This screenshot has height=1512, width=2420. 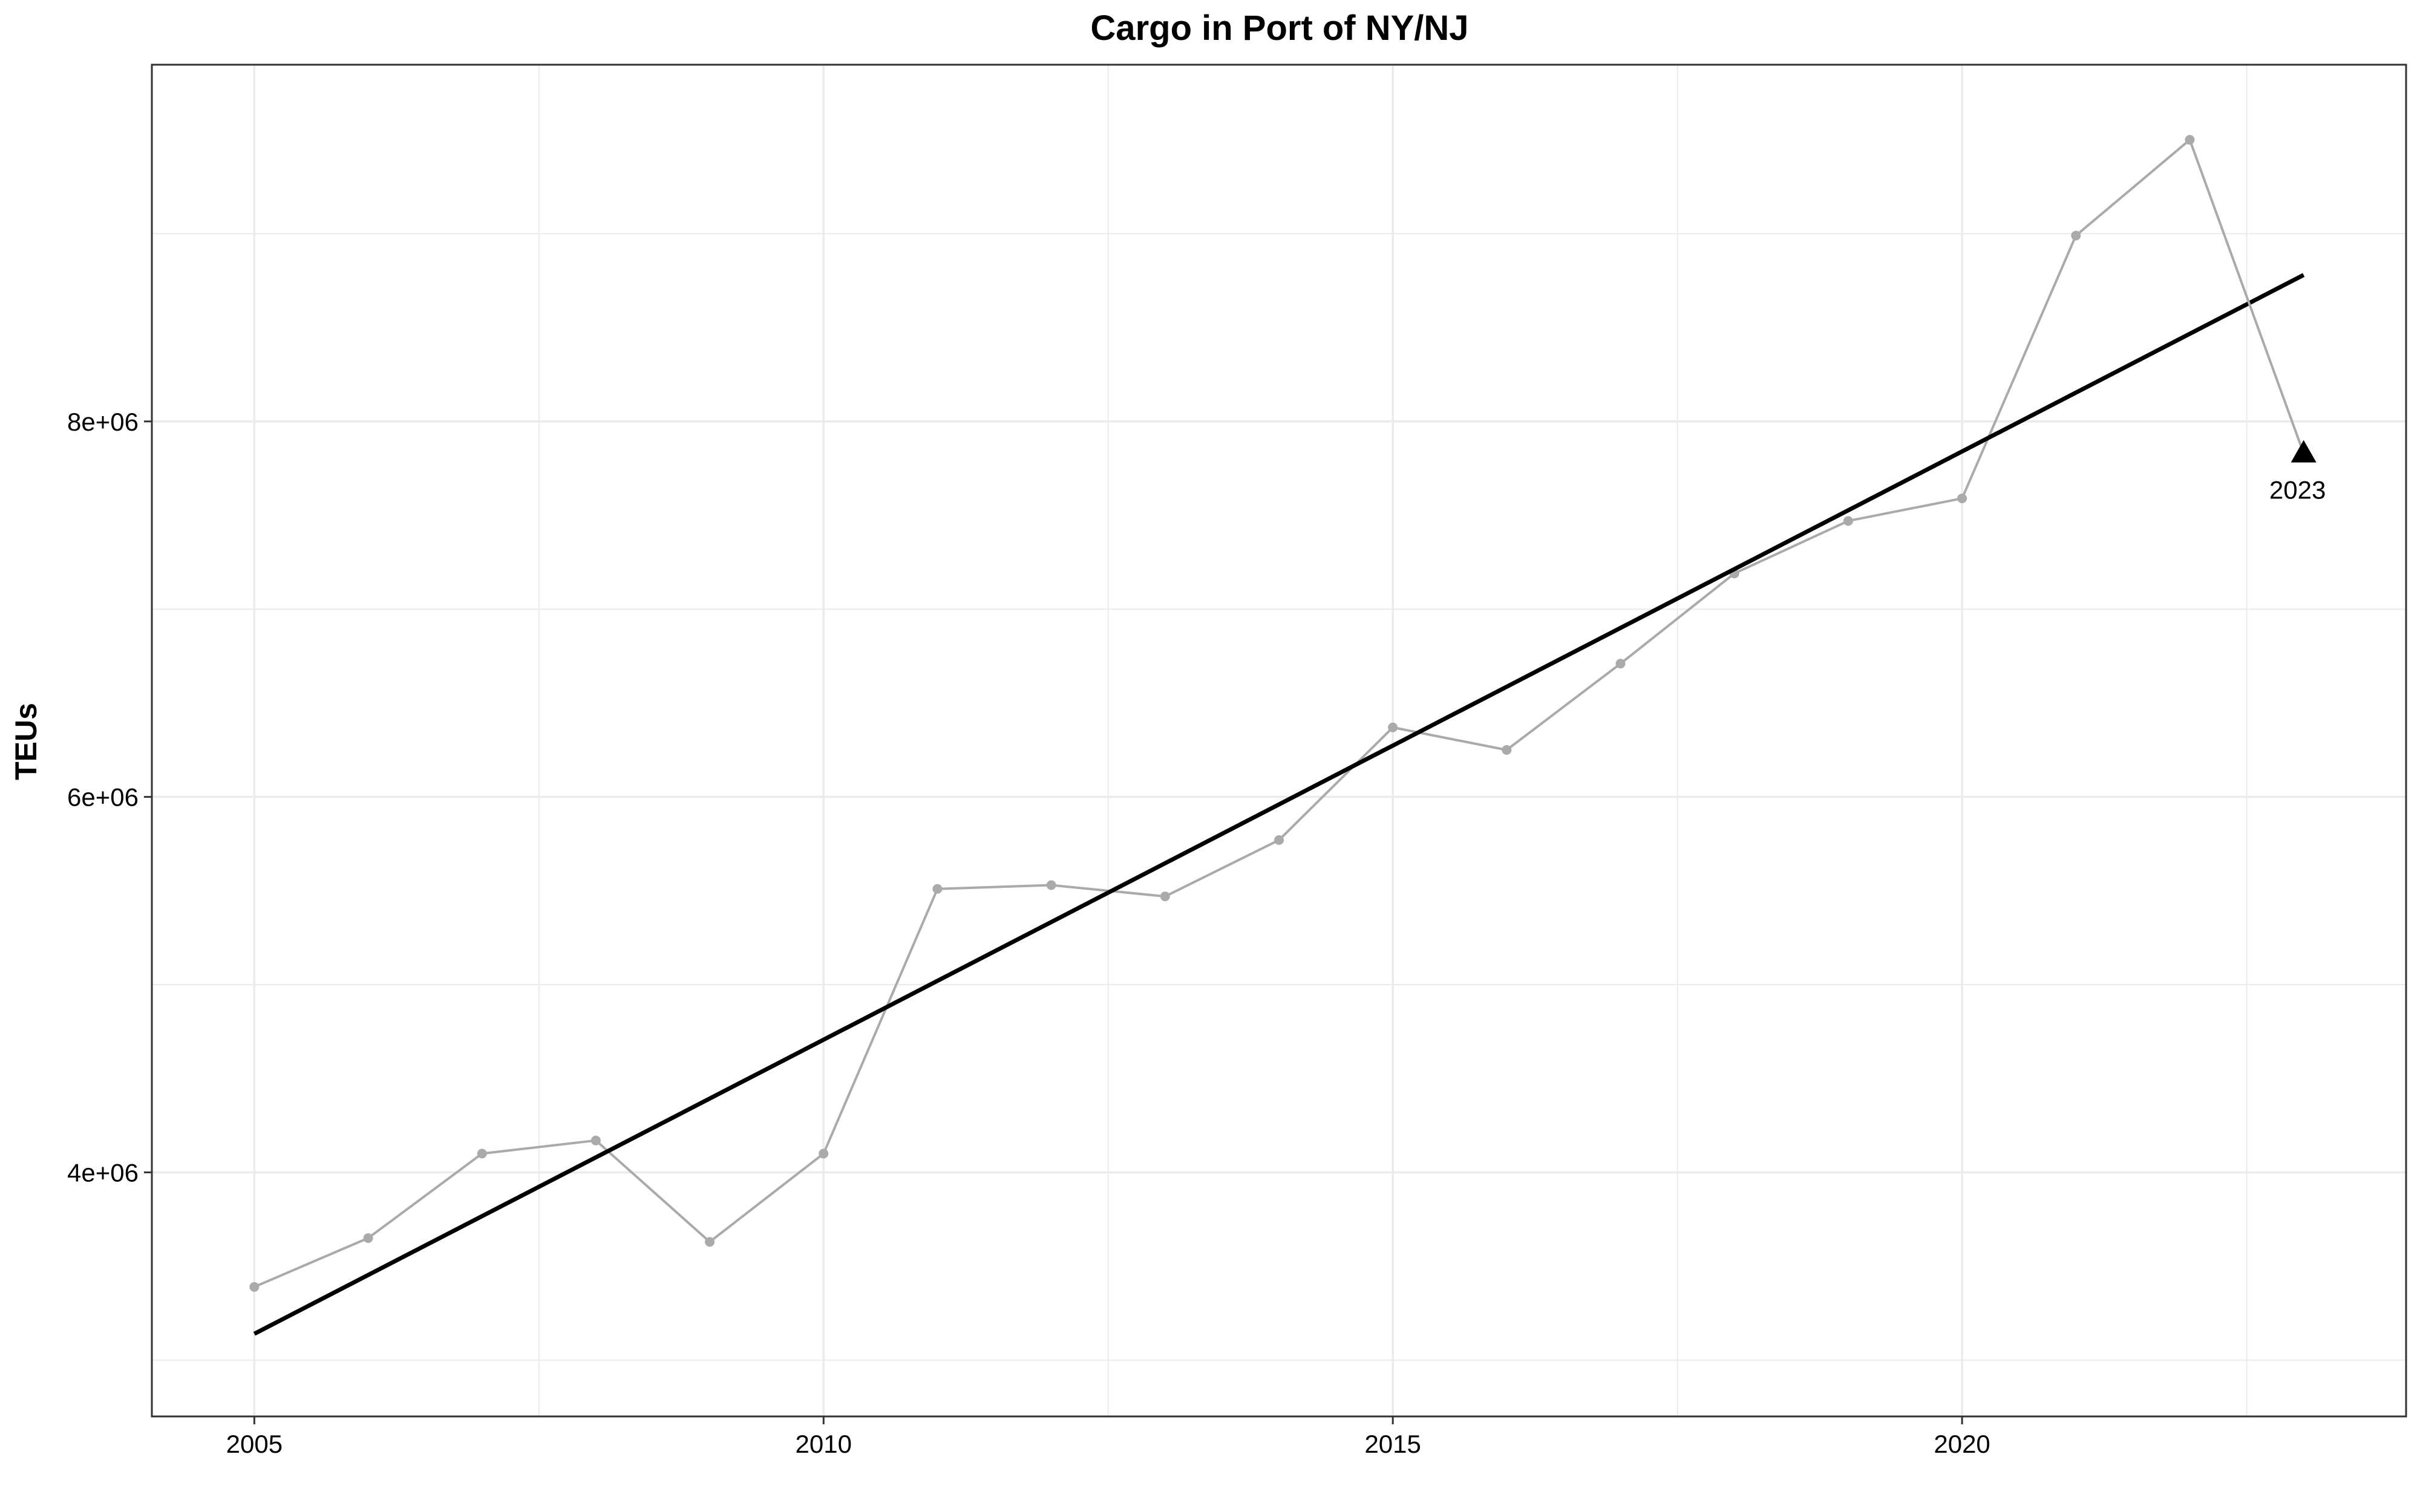 I want to click on y-tick-label: 4e+06, so click(x=103, y=1172).